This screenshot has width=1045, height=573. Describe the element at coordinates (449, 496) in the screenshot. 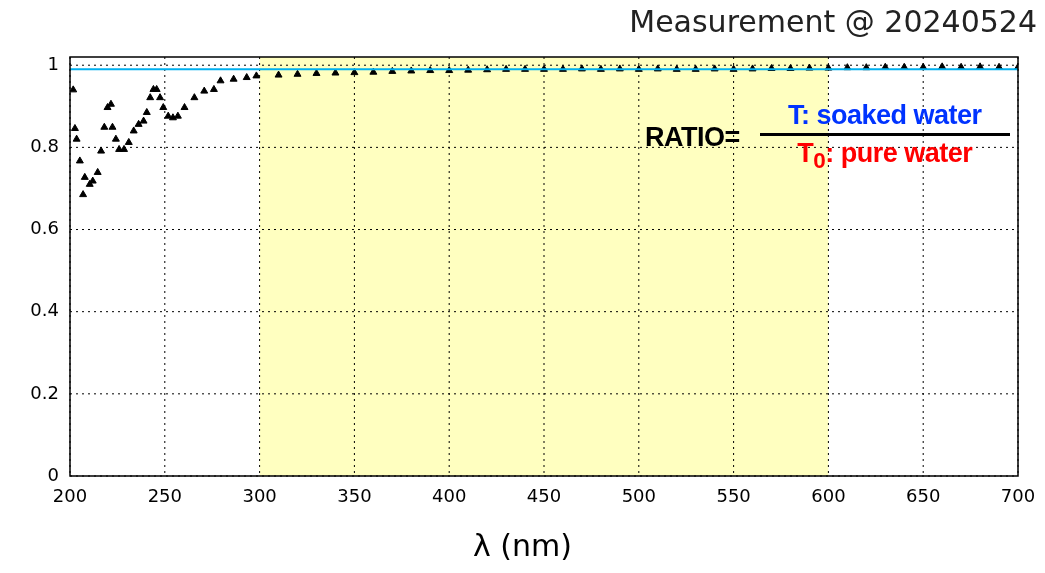

I see `x-tick-label: 400` at that location.